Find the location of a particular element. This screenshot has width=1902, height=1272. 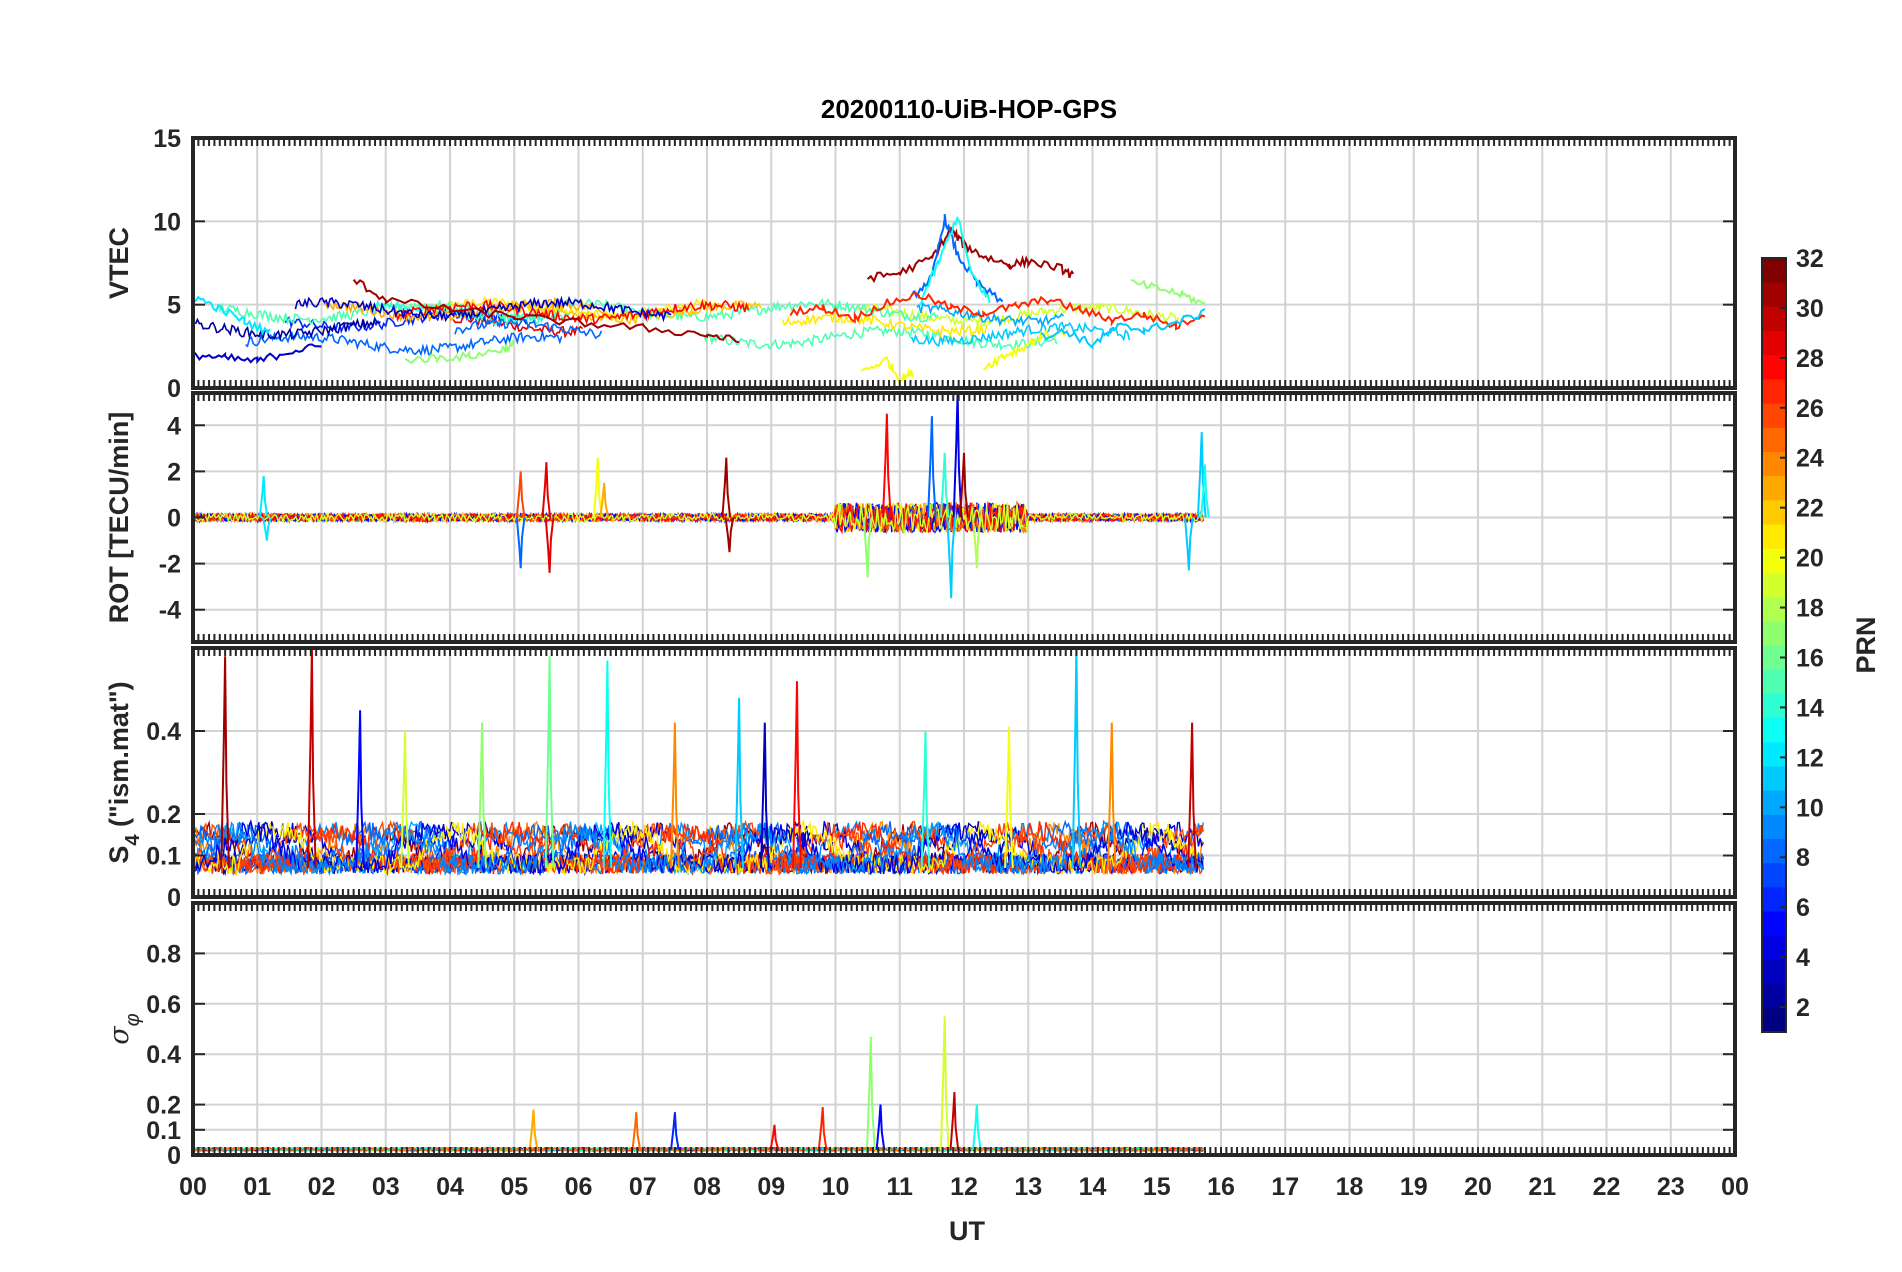

y-tick-label: 10 is located at coordinates (167, 222).